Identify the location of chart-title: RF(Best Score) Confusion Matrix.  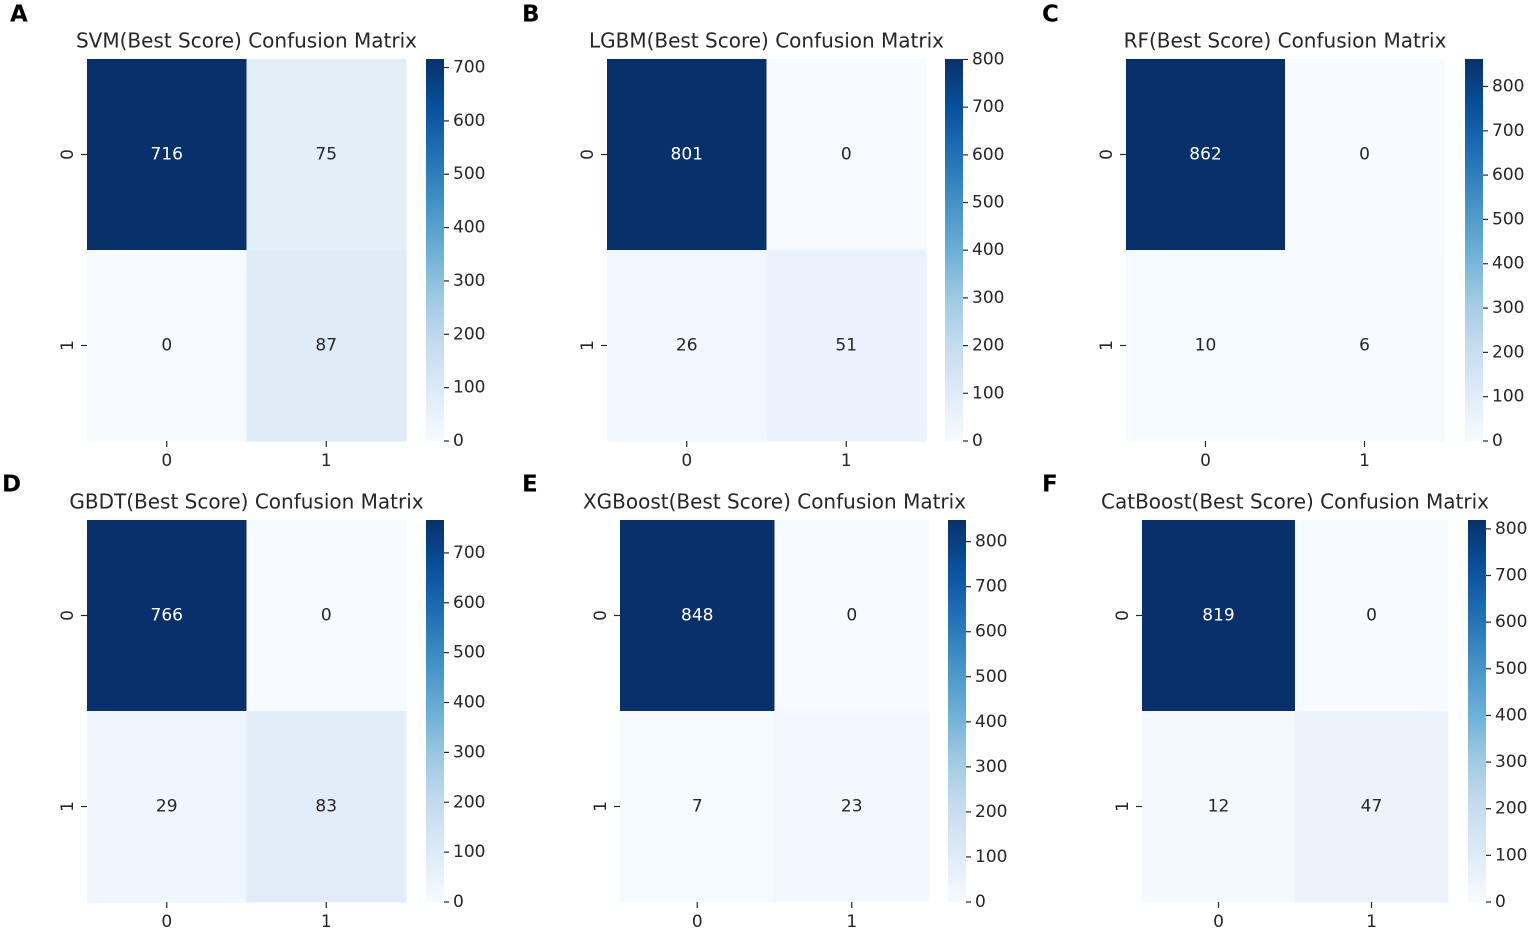
(1285, 41).